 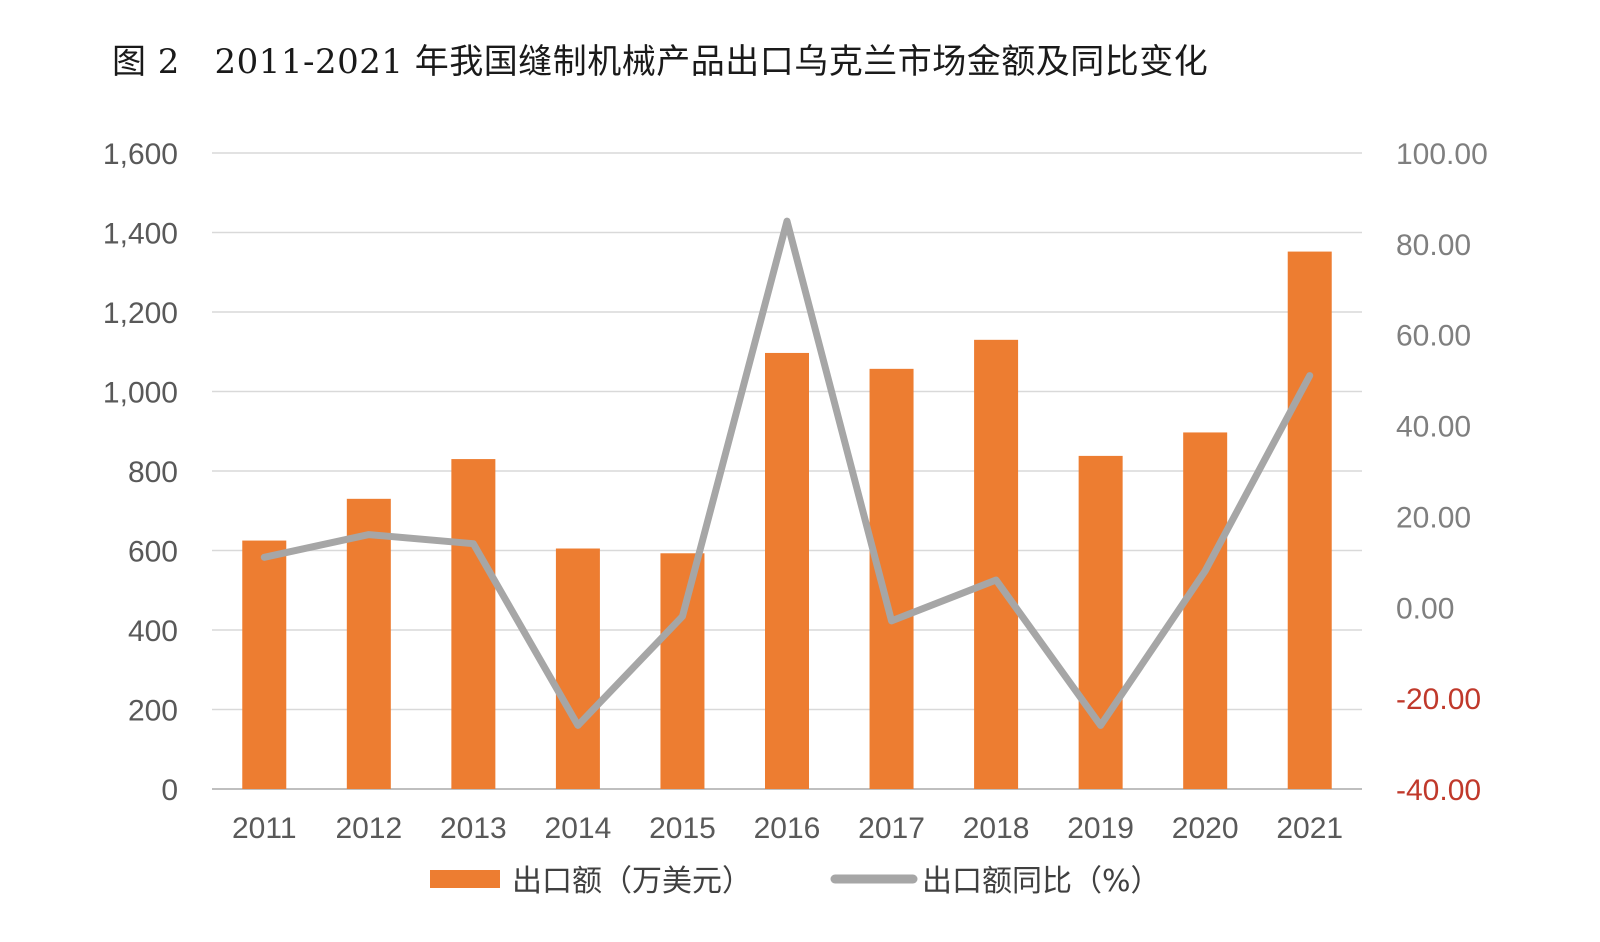 What do you see at coordinates (1433, 427) in the screenshot?
I see `y-right-tick-label: 40.00` at bounding box center [1433, 427].